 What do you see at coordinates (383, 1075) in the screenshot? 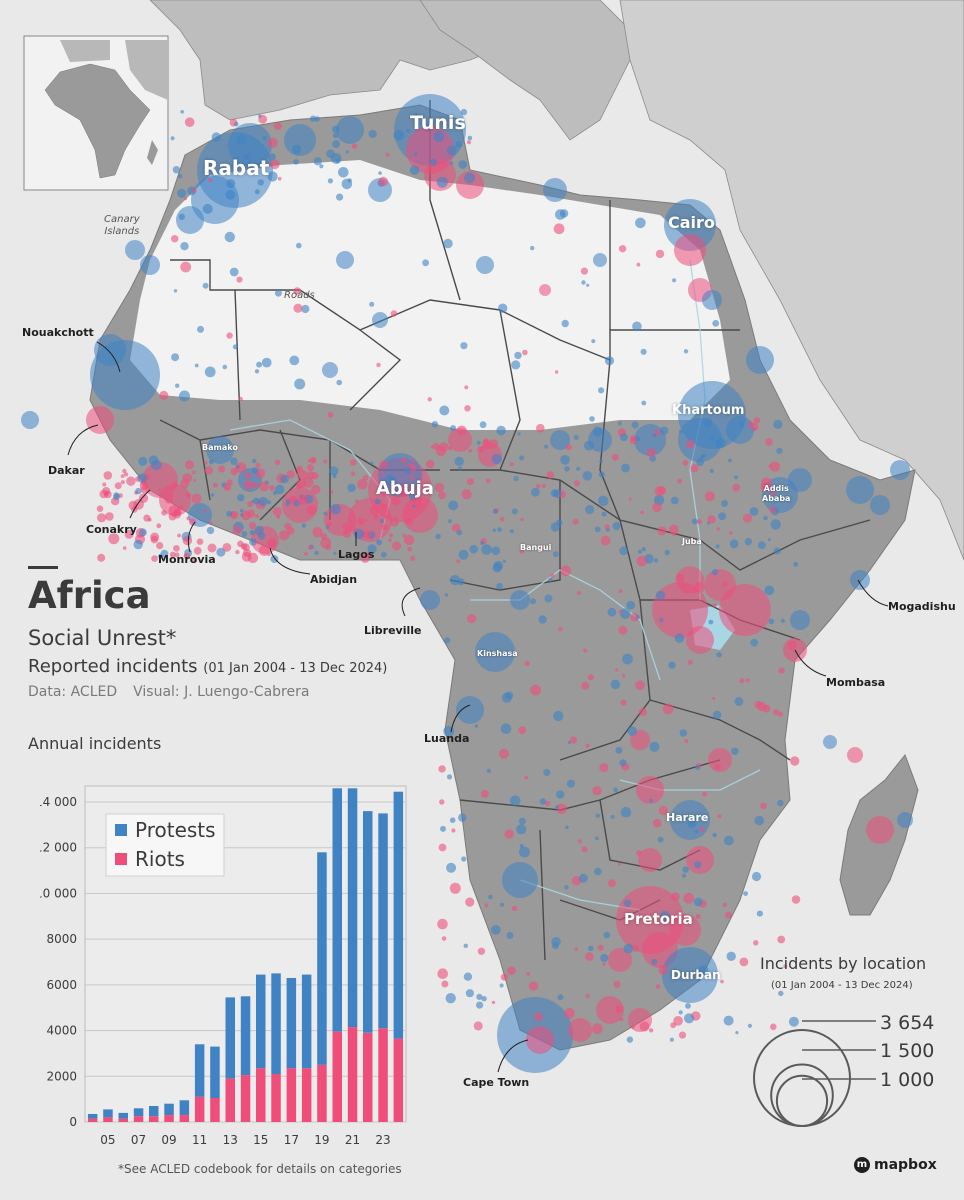
I see `bar-riots-2023` at bounding box center [383, 1075].